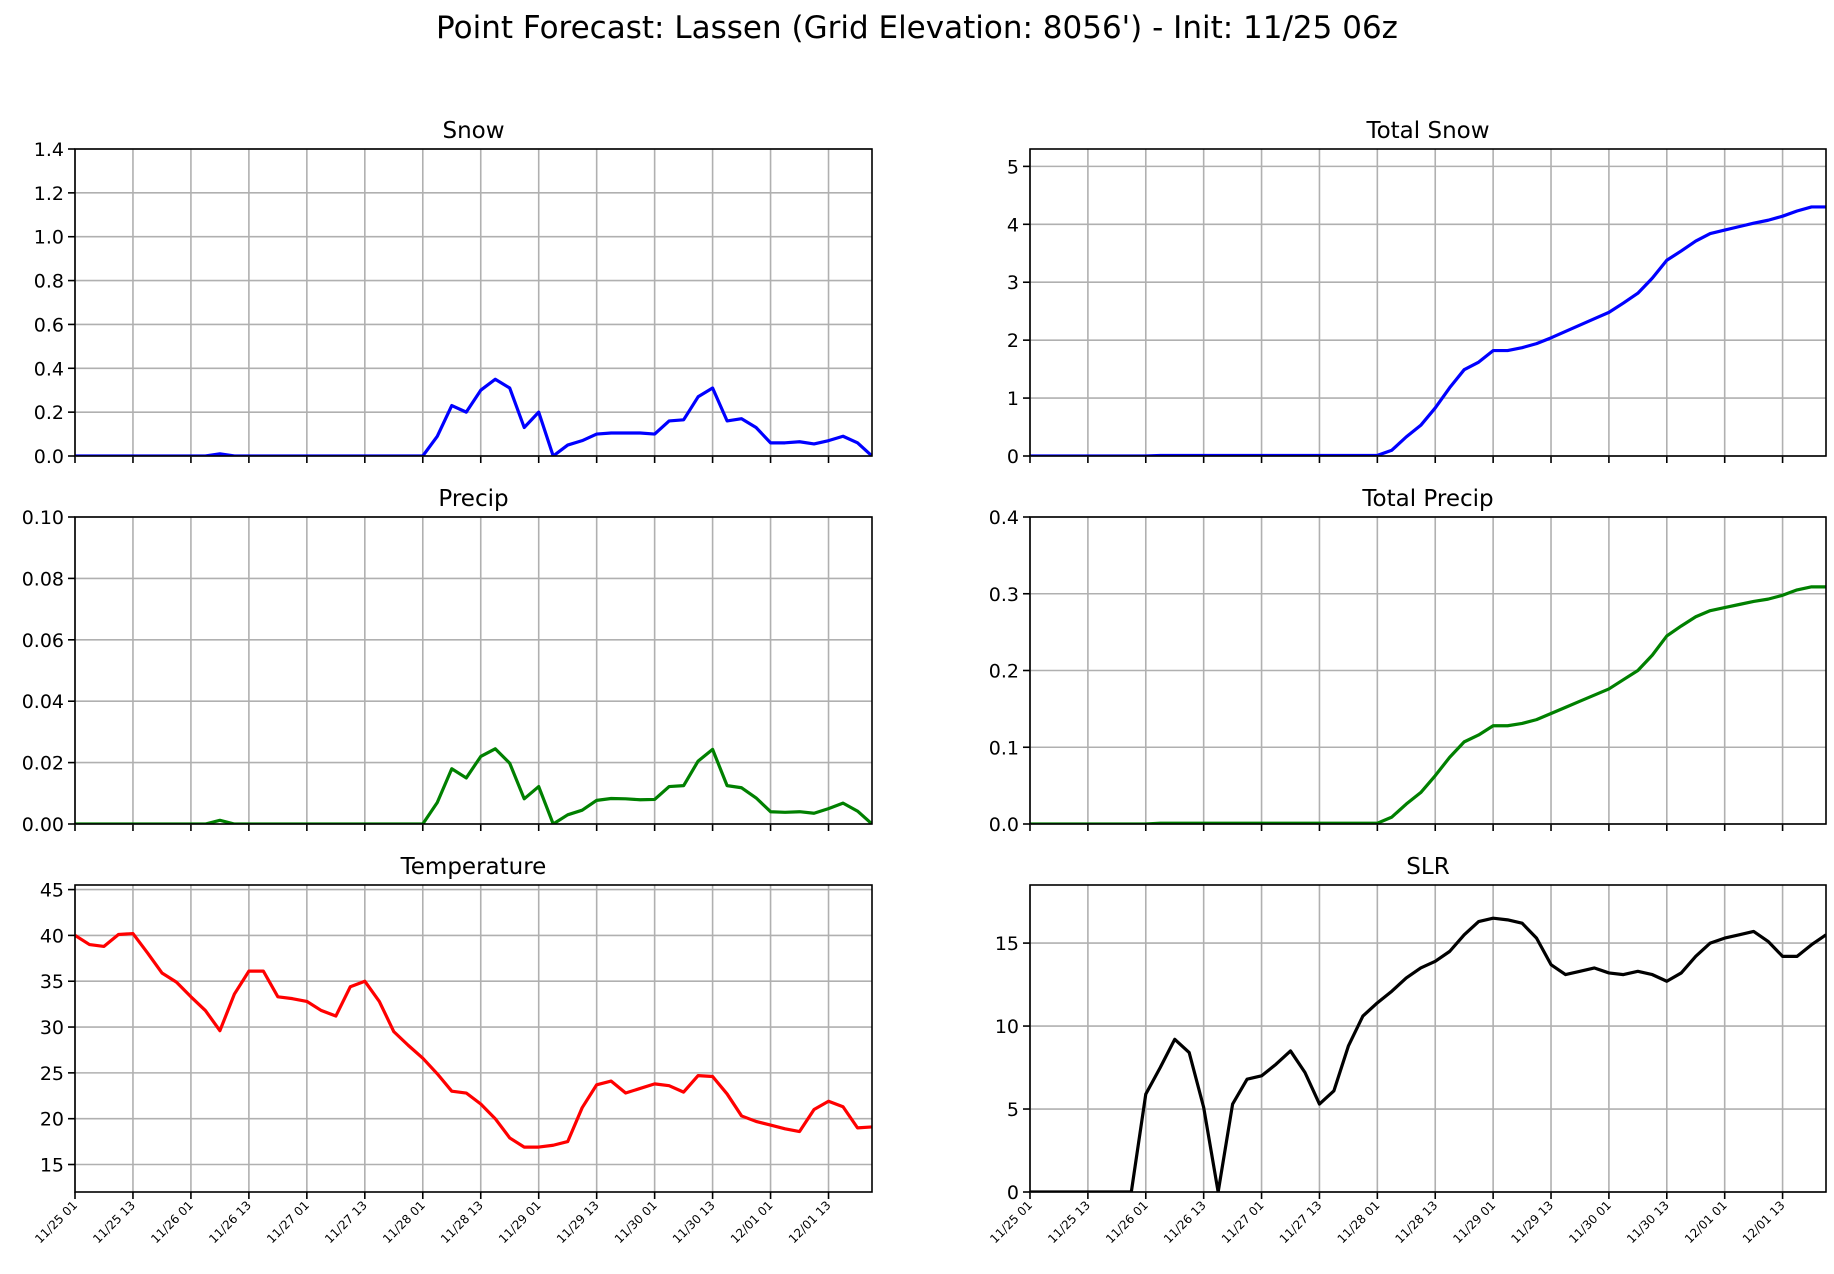 The width and height of the screenshot is (1834, 1274). I want to click on y-tick-label: 35, so click(52, 982).